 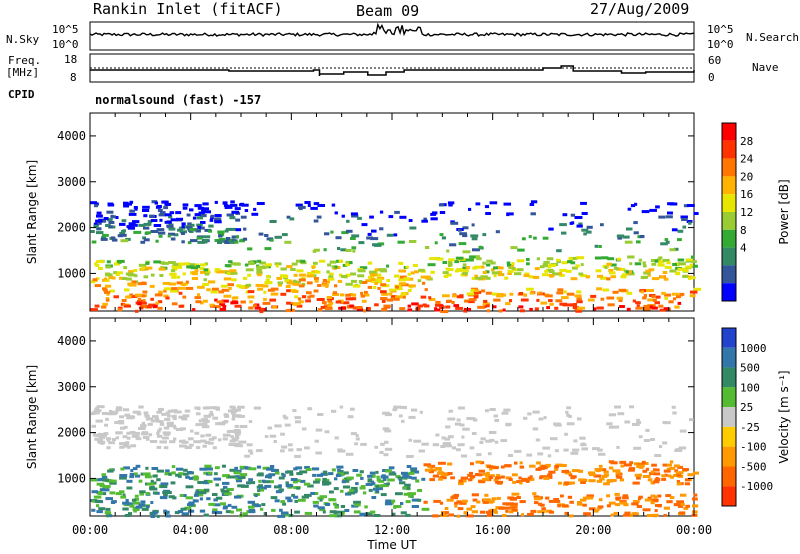 What do you see at coordinates (71, 273) in the screenshot?
I see `y-tick-label-0: 1000` at bounding box center [71, 273].